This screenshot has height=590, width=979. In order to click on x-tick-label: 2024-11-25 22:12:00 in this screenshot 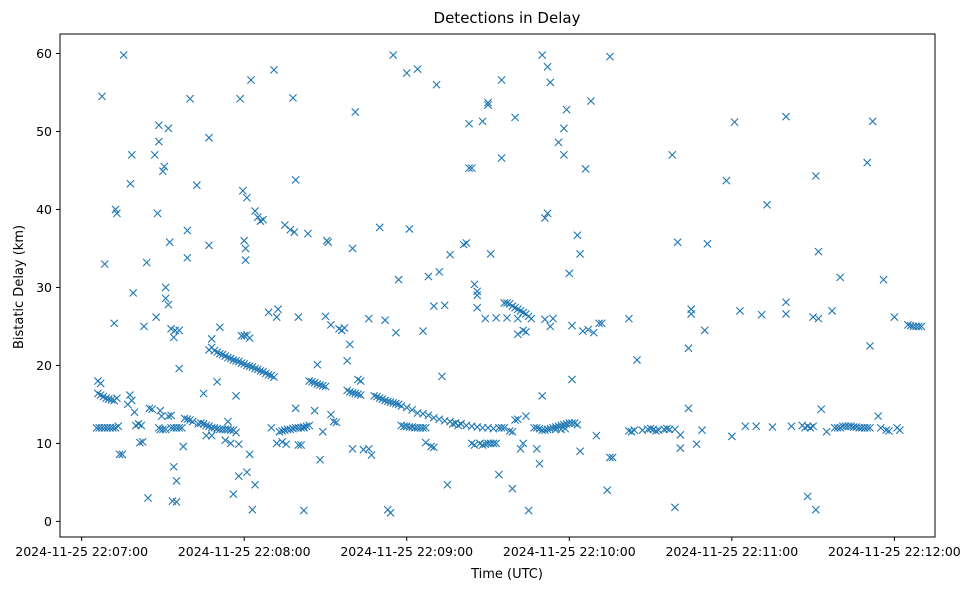, I will do `click(894, 551)`.